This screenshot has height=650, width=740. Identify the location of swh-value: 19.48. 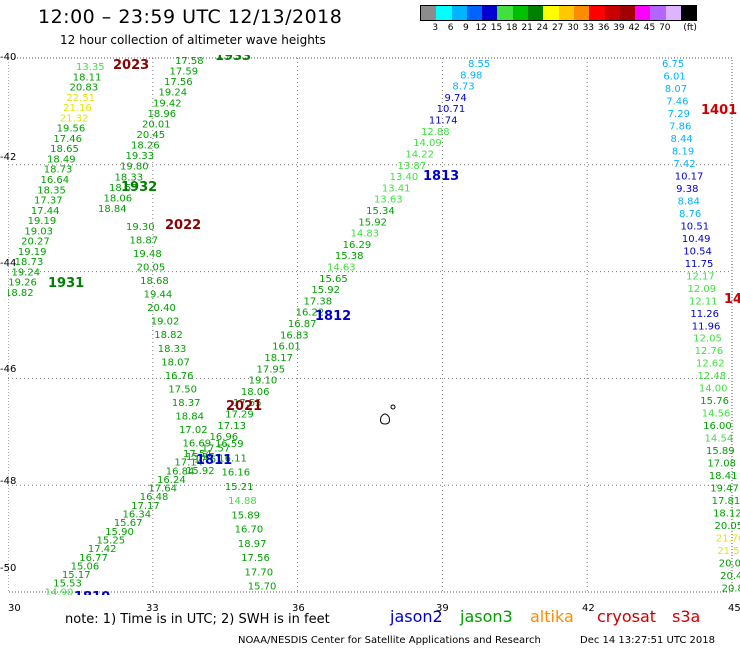
(147, 254).